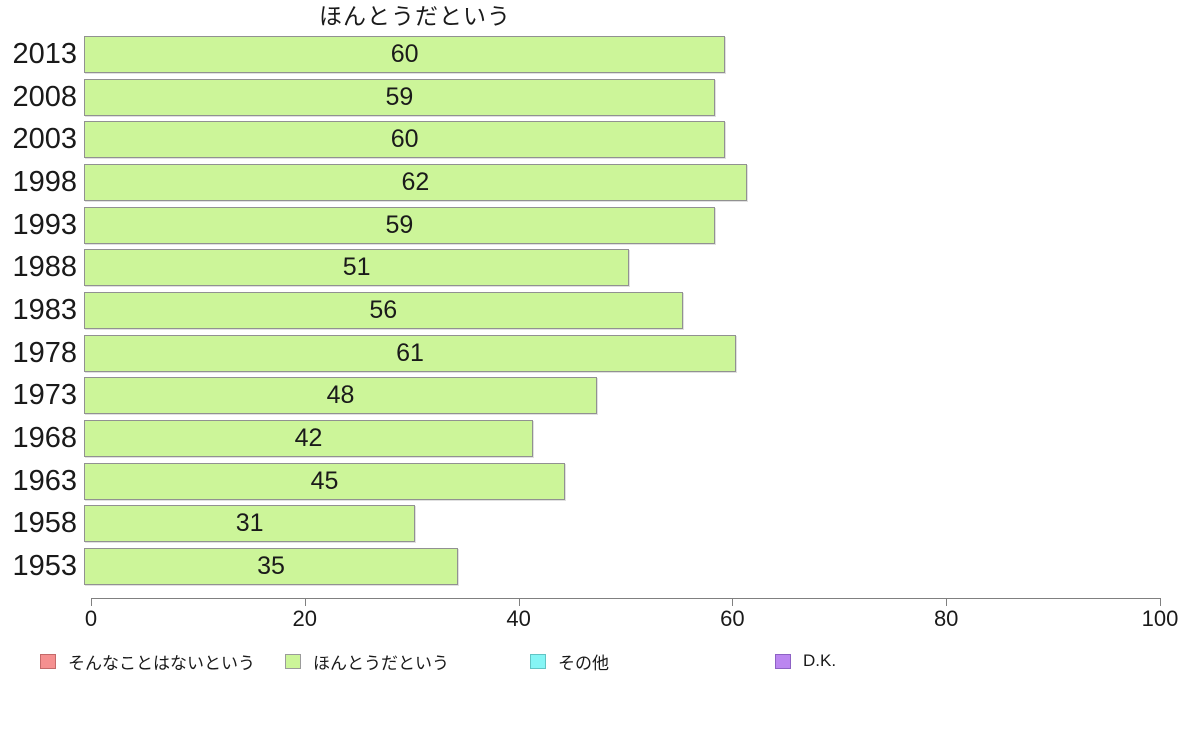 Image resolution: width=1188 pixels, height=736 pixels. What do you see at coordinates (618, 524) in the screenshot?
I see `bar-track: 31` at bounding box center [618, 524].